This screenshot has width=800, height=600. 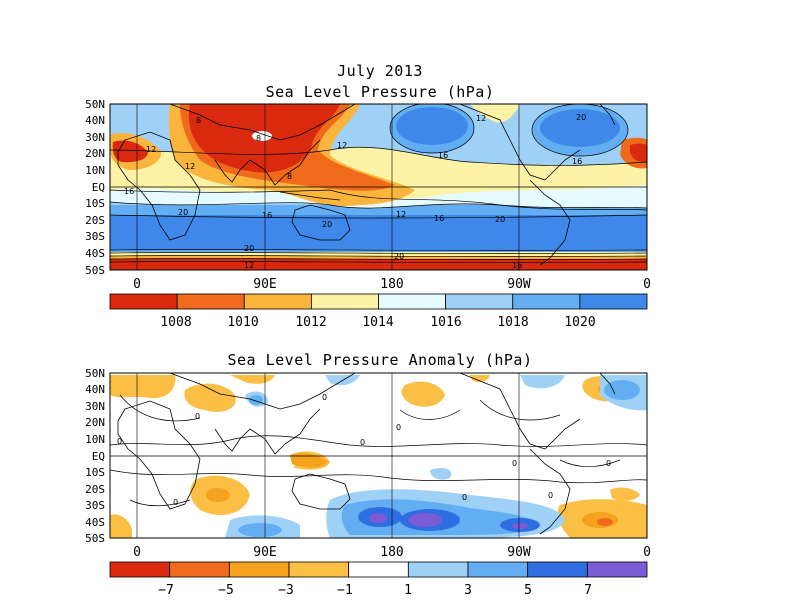 I want to click on bottom-colorbar: −7 −5 −3 −1 1 3 5 7, so click(x=378, y=579).